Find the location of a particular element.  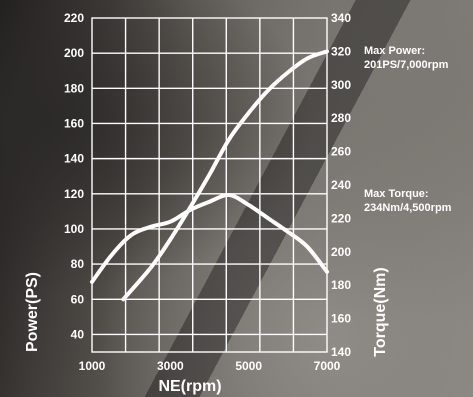

y-right-tick-label: 340 is located at coordinates (341, 18).